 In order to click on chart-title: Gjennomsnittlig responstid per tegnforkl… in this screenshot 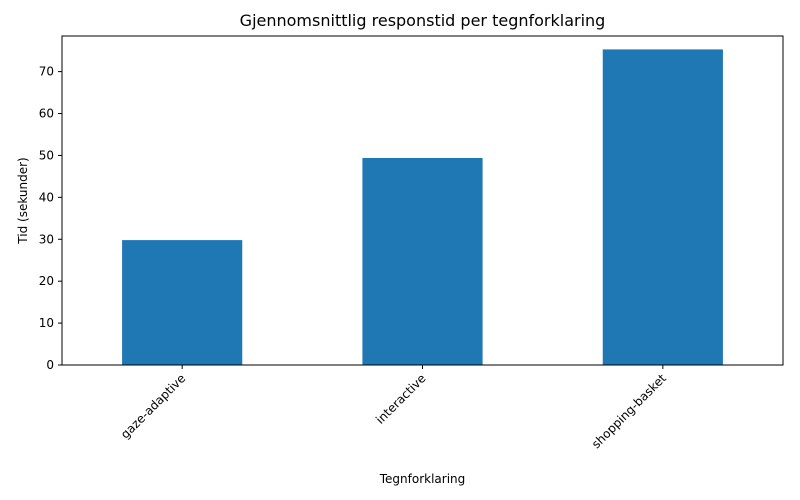, I will do `click(423, 20)`.